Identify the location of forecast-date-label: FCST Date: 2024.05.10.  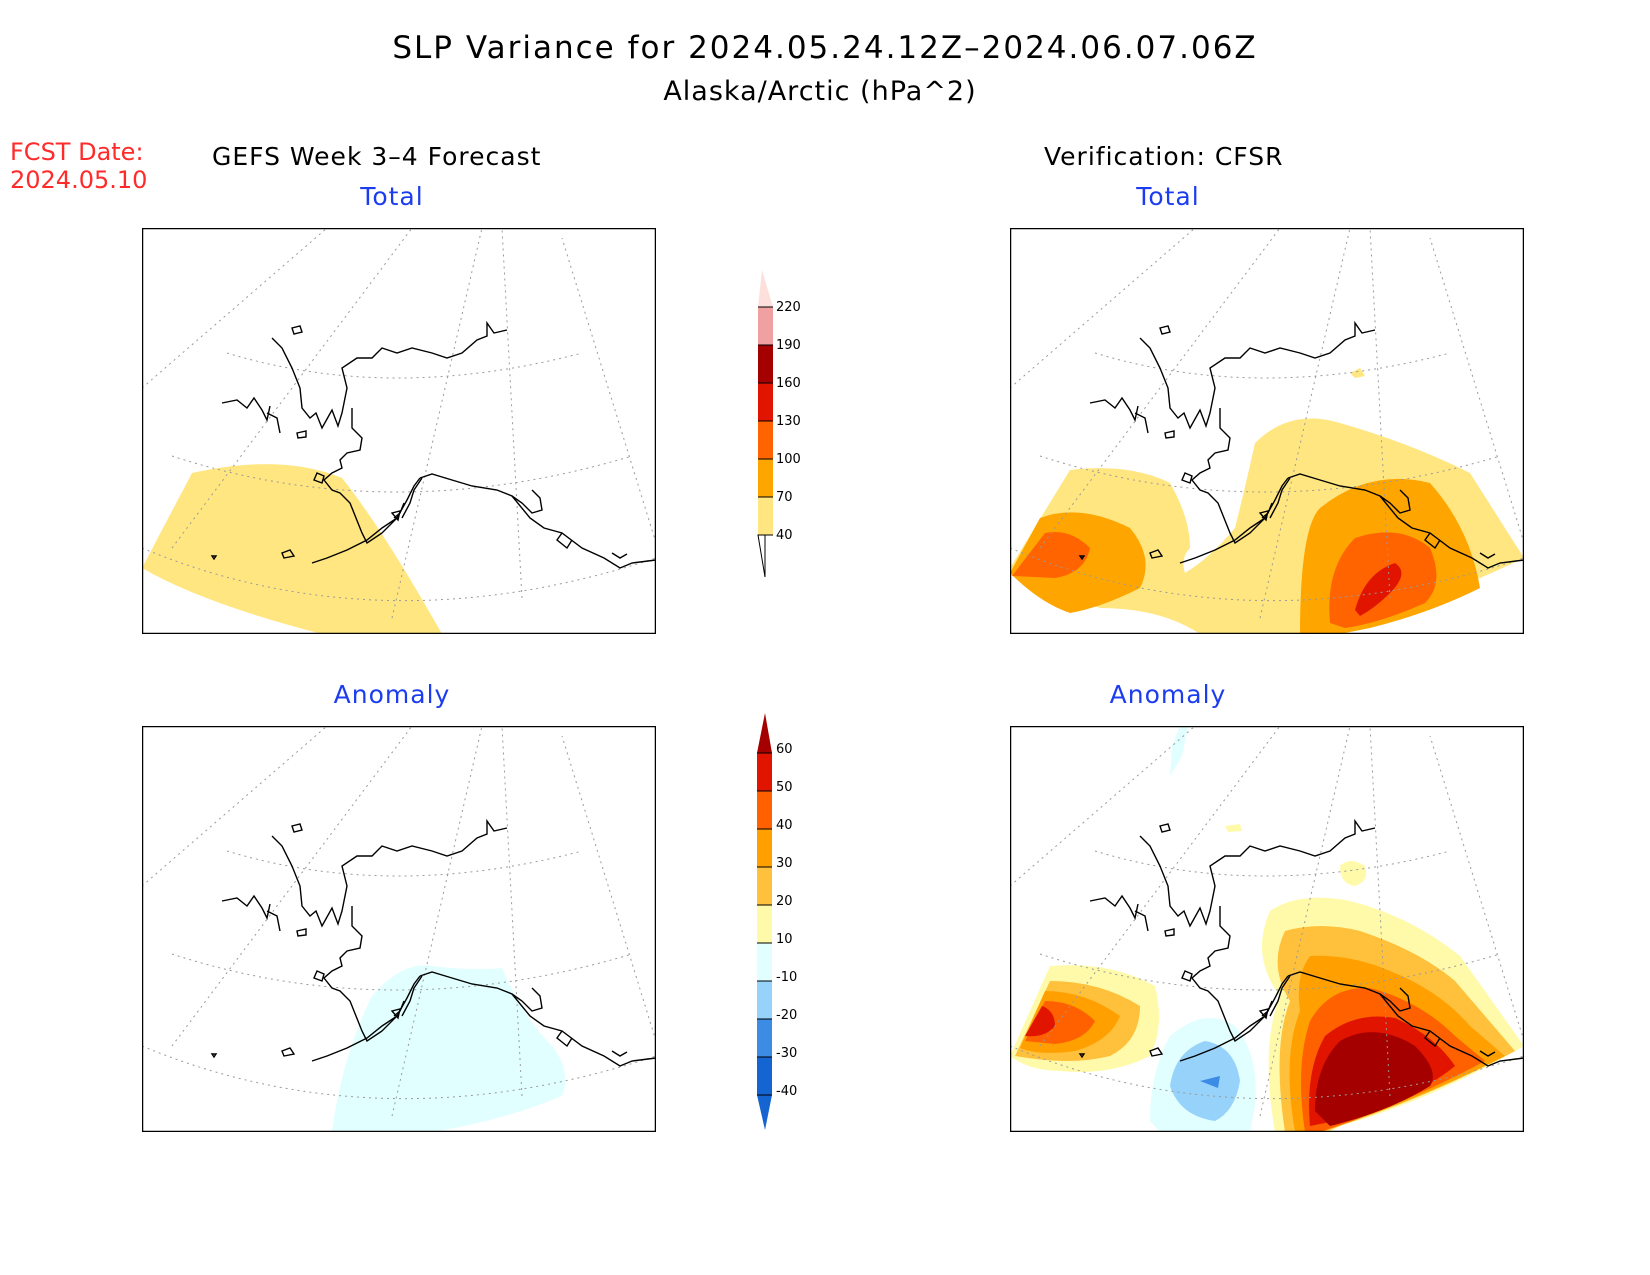
(79, 166).